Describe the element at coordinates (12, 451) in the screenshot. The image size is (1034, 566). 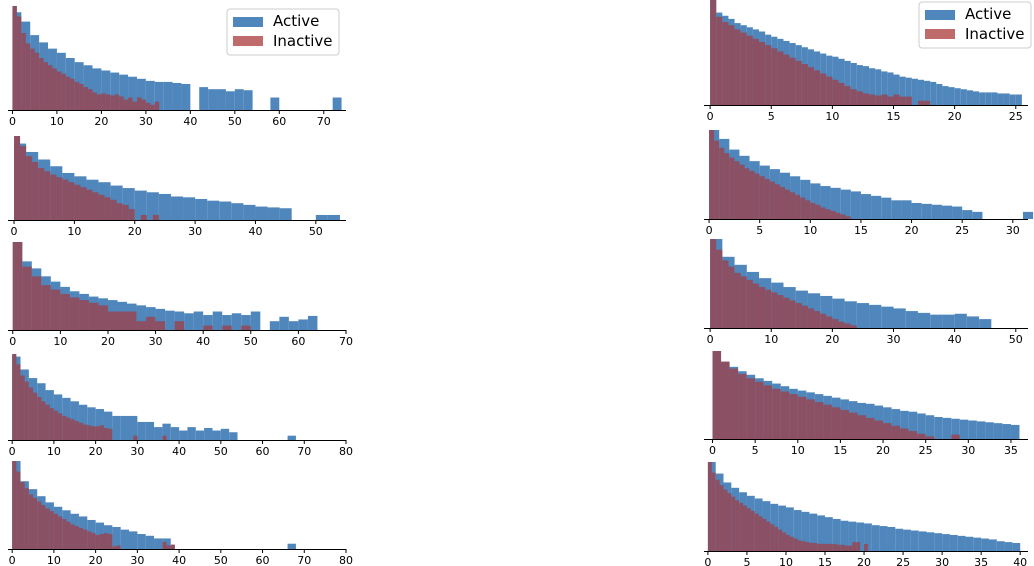
I see `x-tick-label: 0` at that location.